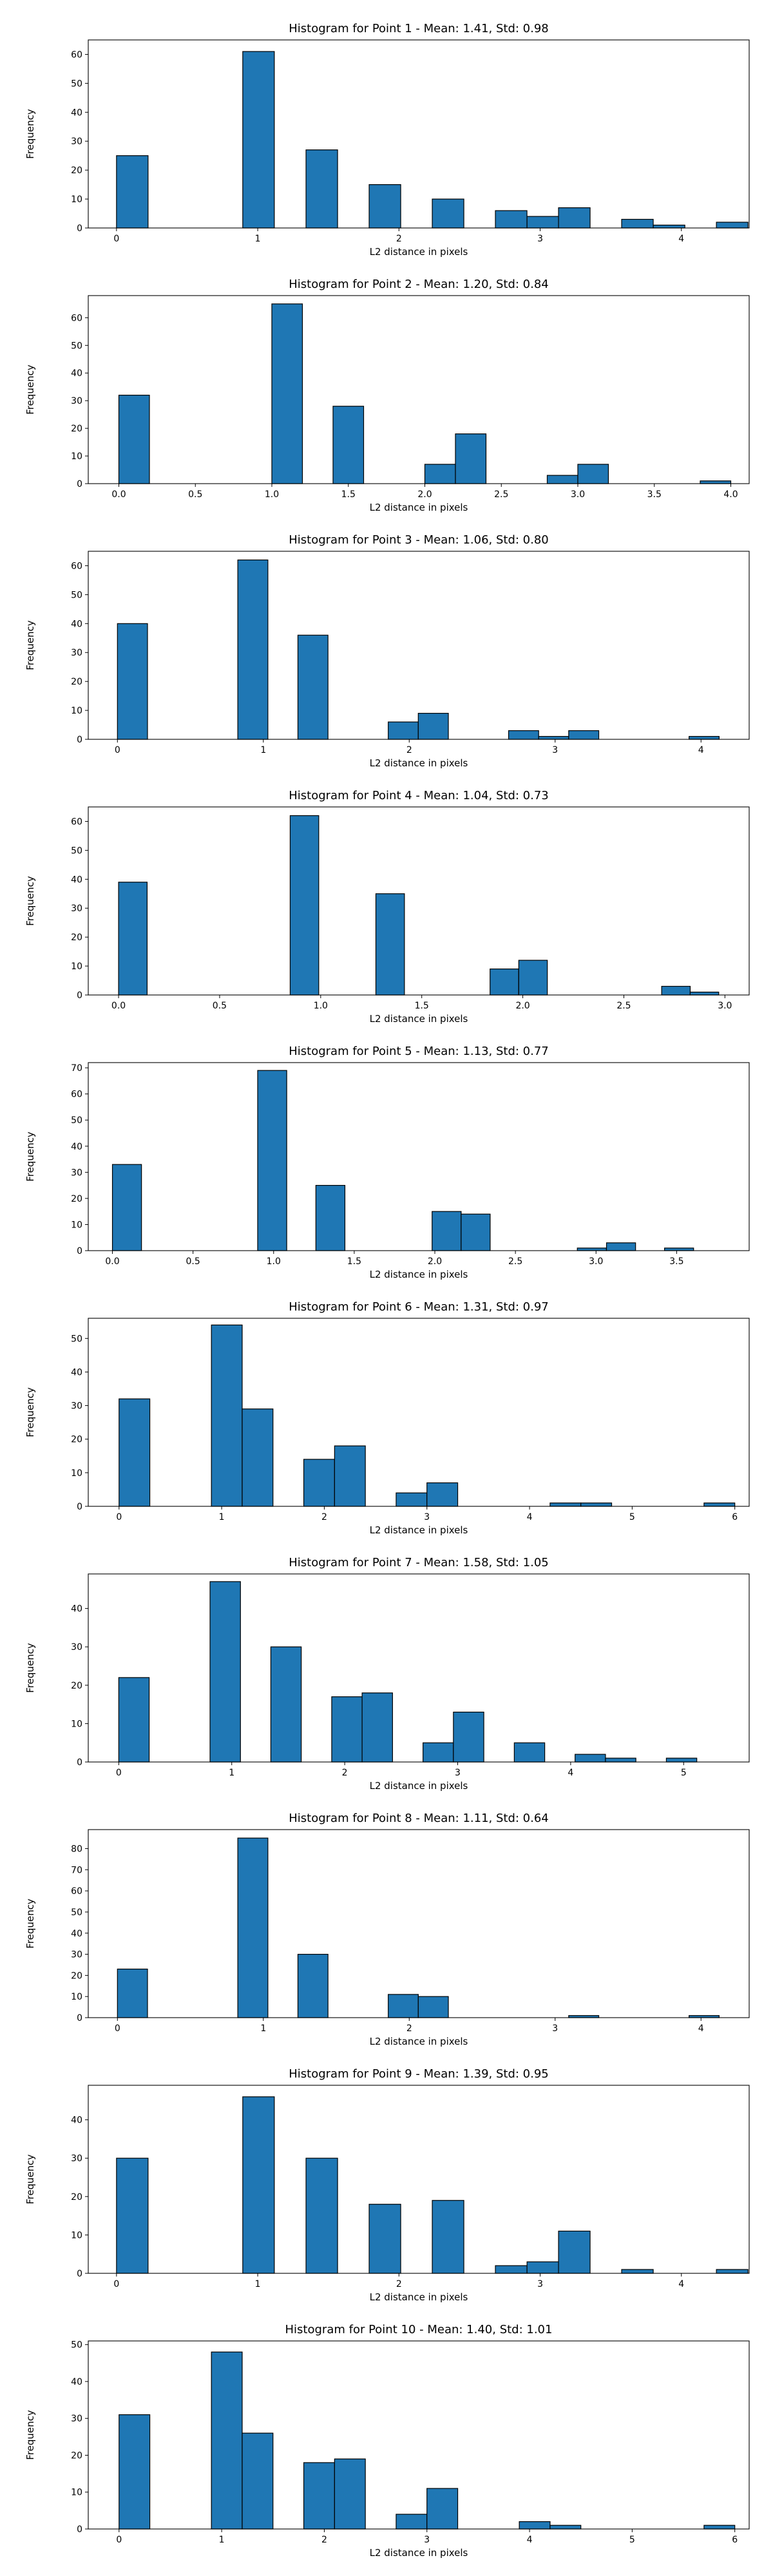 The width and height of the screenshot is (773, 2576). What do you see at coordinates (654, 495) in the screenshot?
I see `x-tick-label: 3.5` at bounding box center [654, 495].